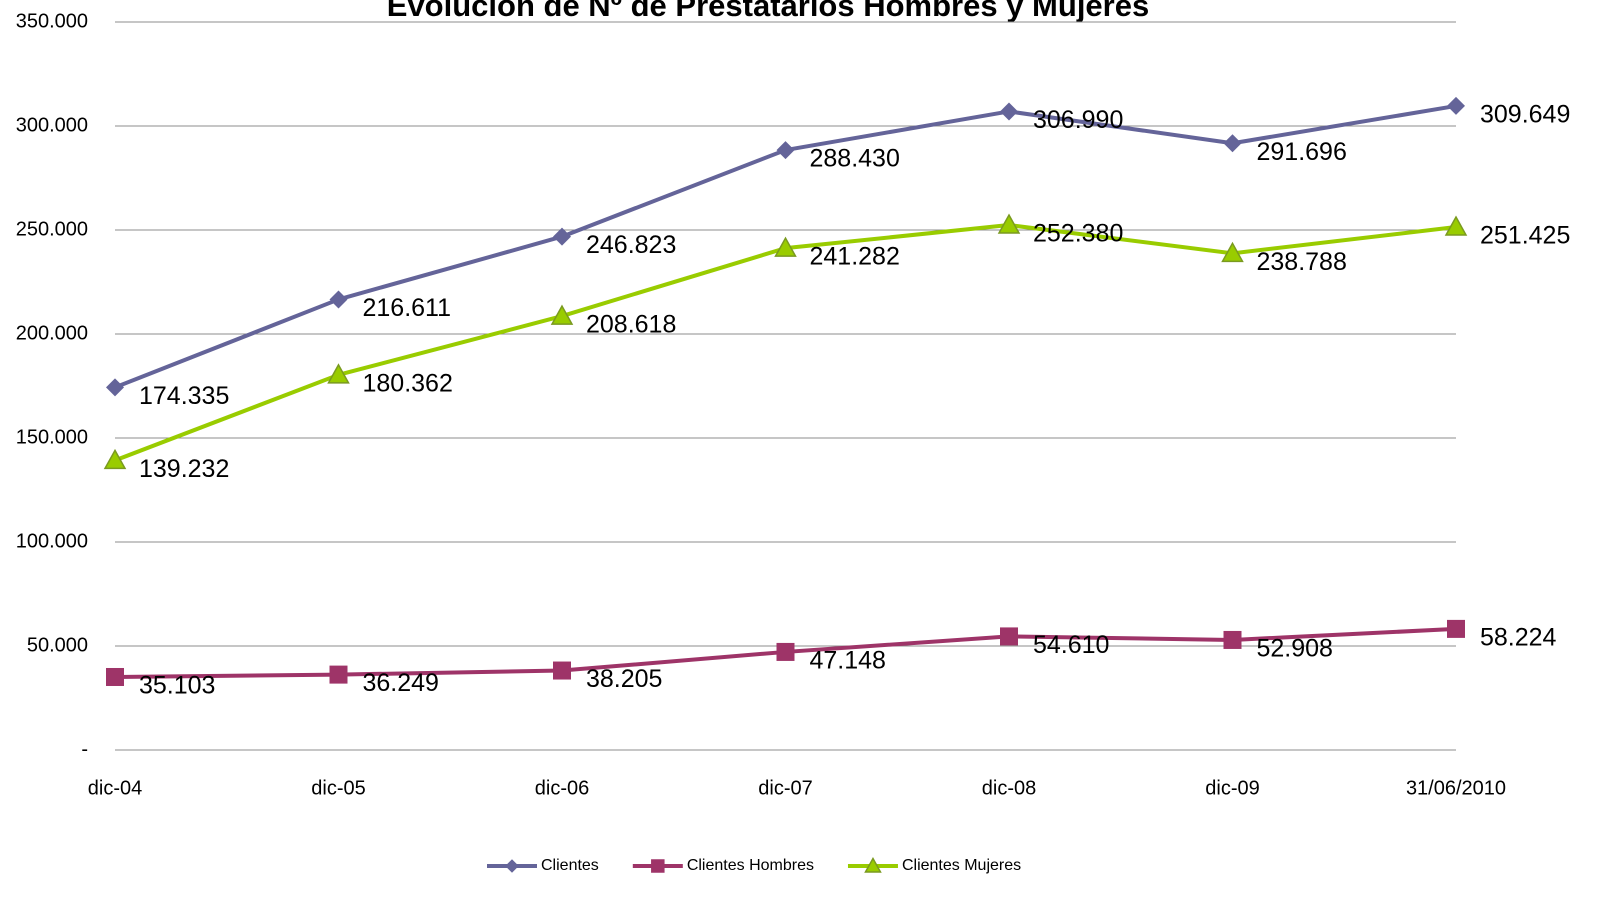 The image size is (1612, 903). Describe the element at coordinates (785, 788) in the screenshot. I see `x-tick-label: dic-07` at that location.